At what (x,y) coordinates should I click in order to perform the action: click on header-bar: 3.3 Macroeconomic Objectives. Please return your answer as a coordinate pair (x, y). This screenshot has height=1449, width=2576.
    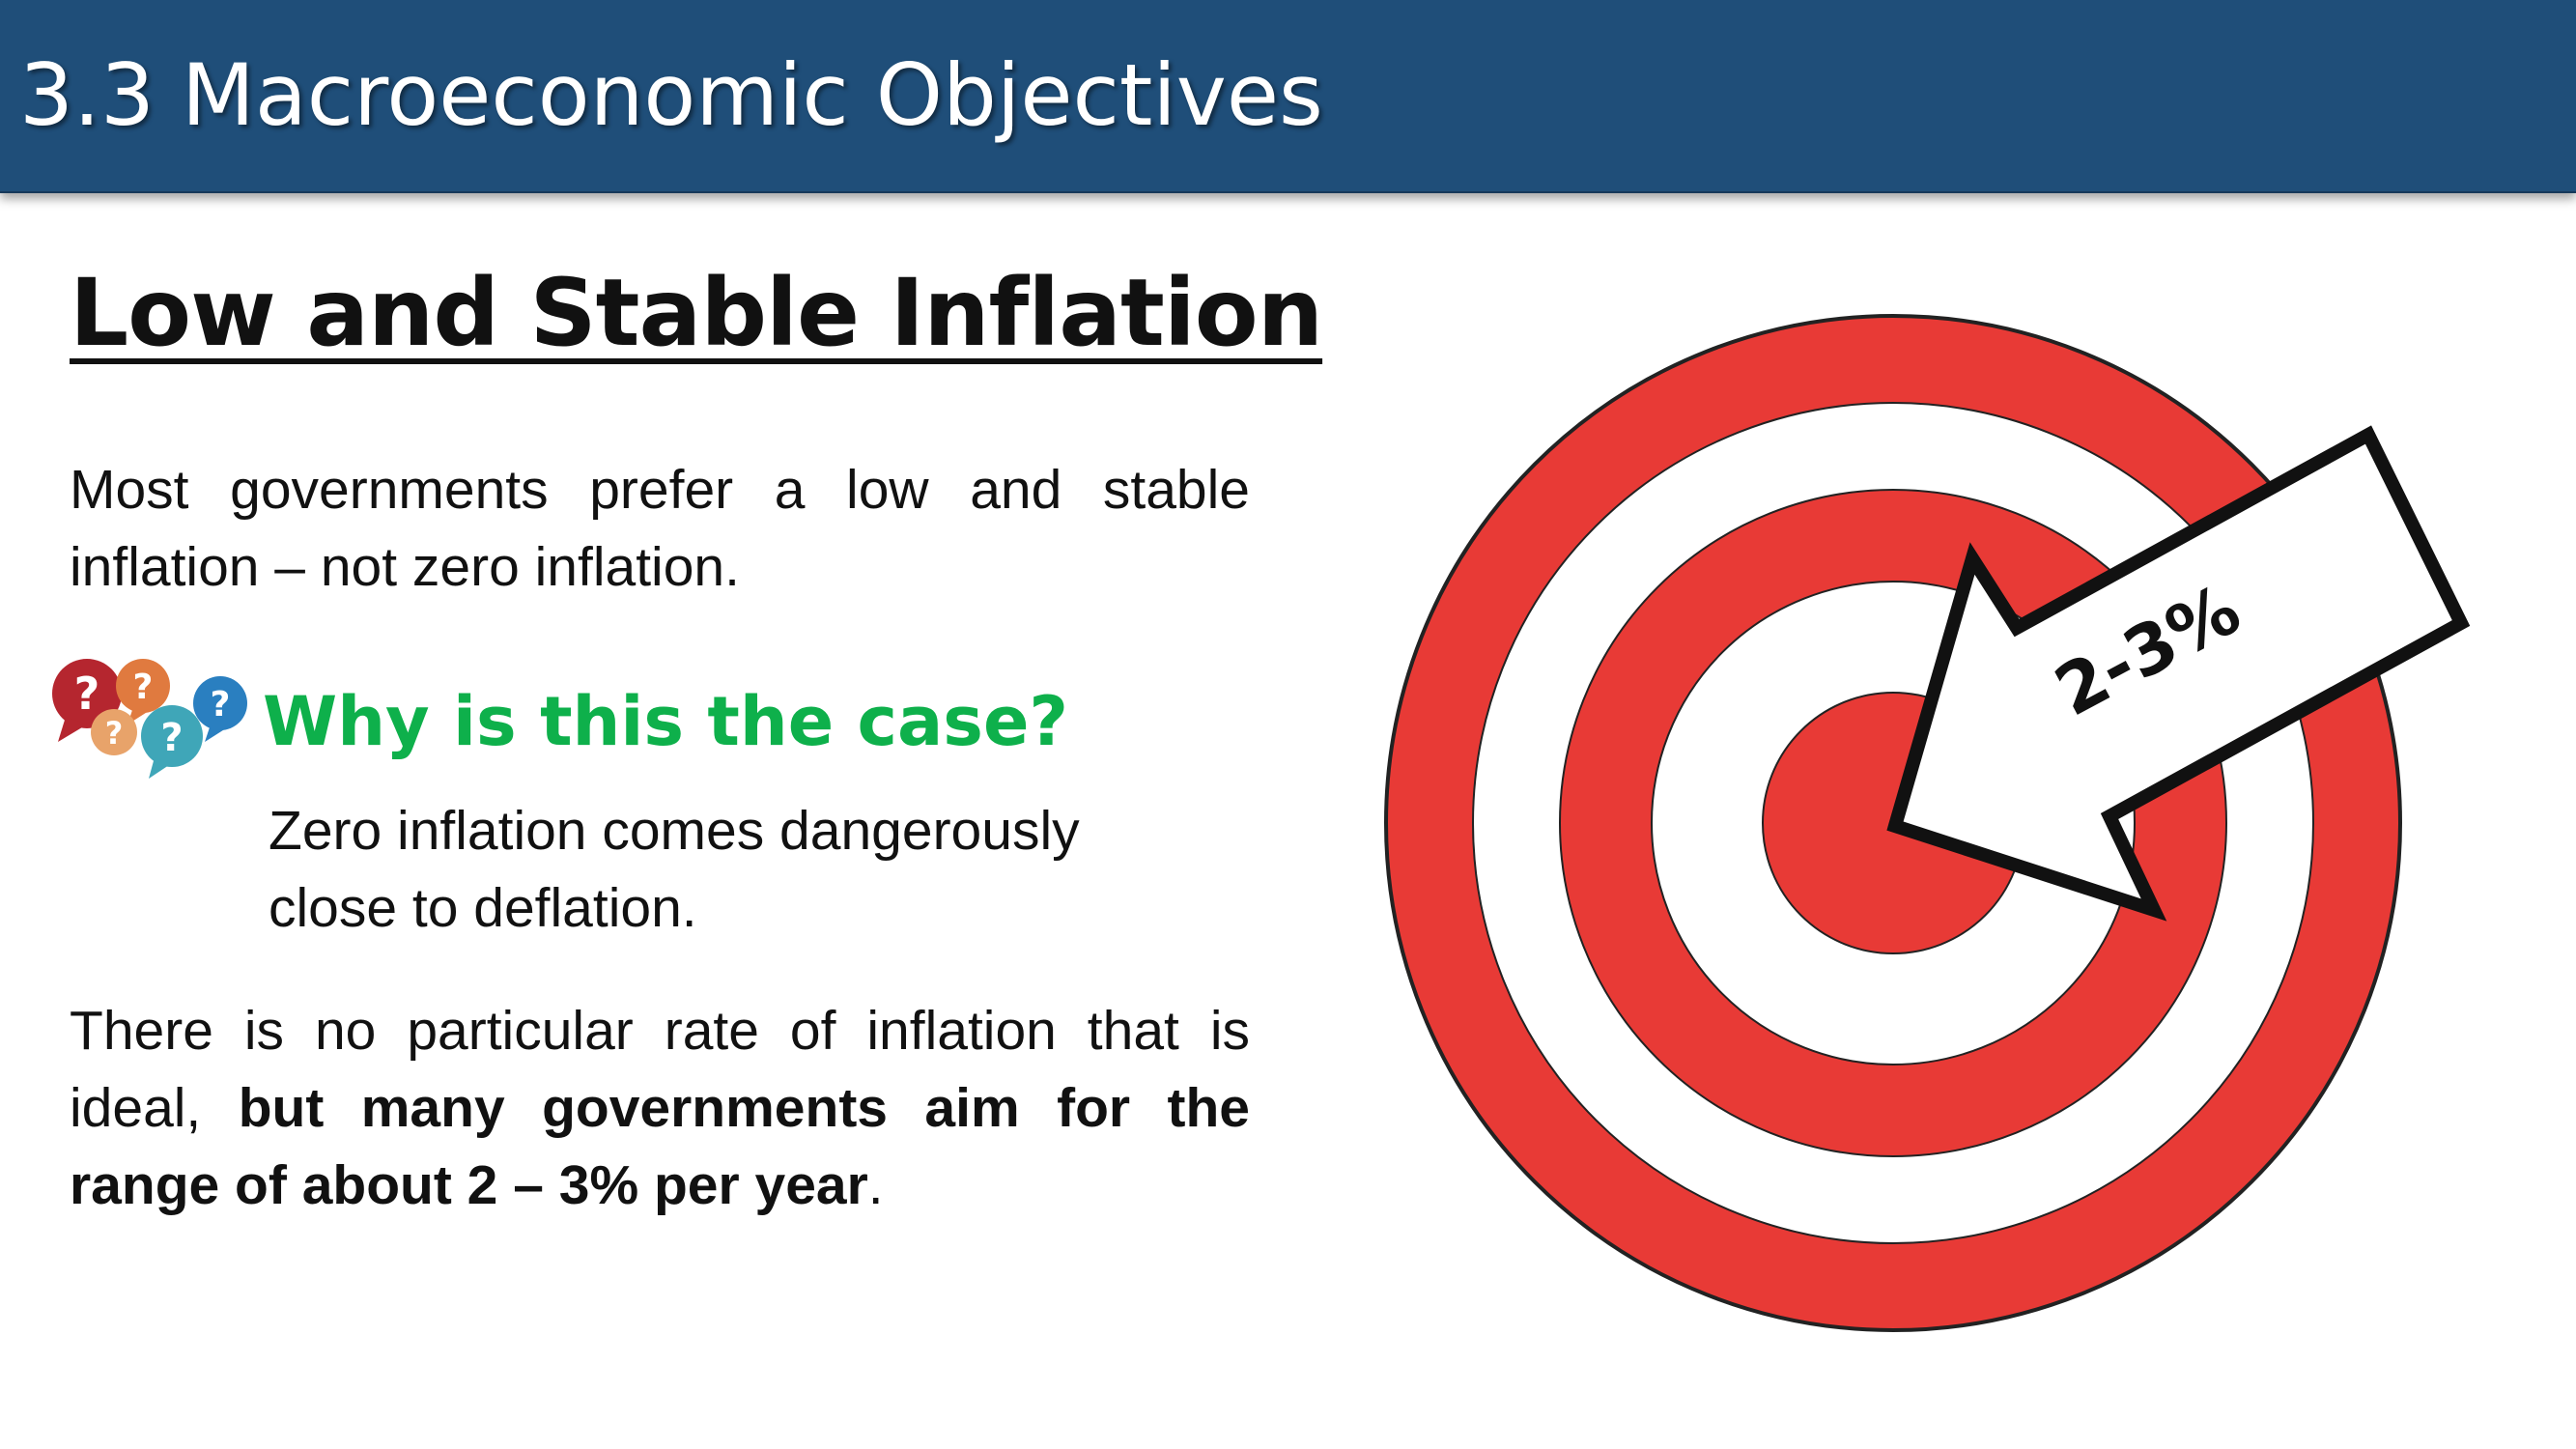
    Looking at the image, I should click on (1288, 96).